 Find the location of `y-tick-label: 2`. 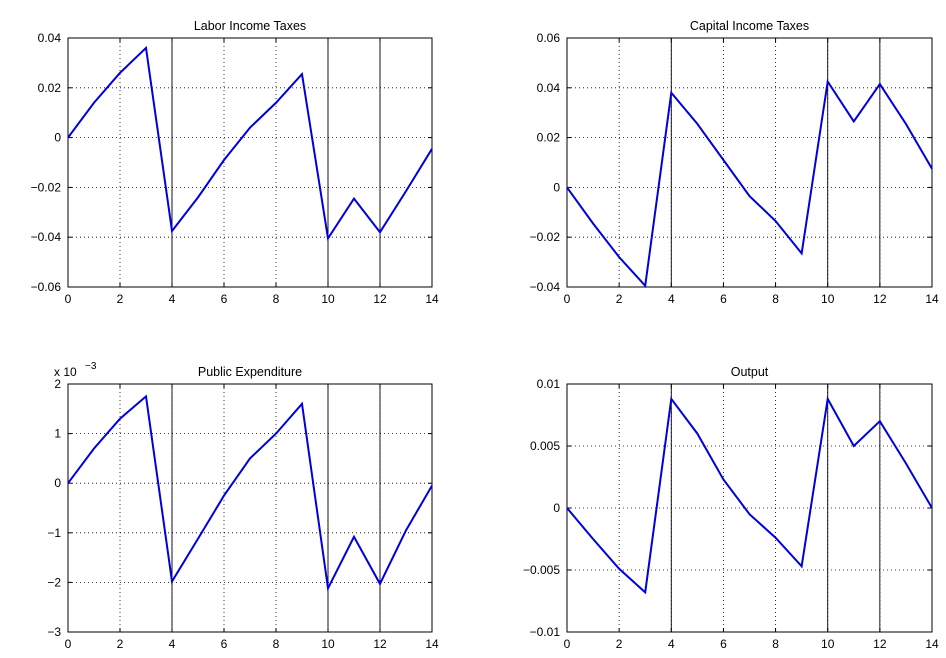

y-tick-label: 2 is located at coordinates (57, 384).